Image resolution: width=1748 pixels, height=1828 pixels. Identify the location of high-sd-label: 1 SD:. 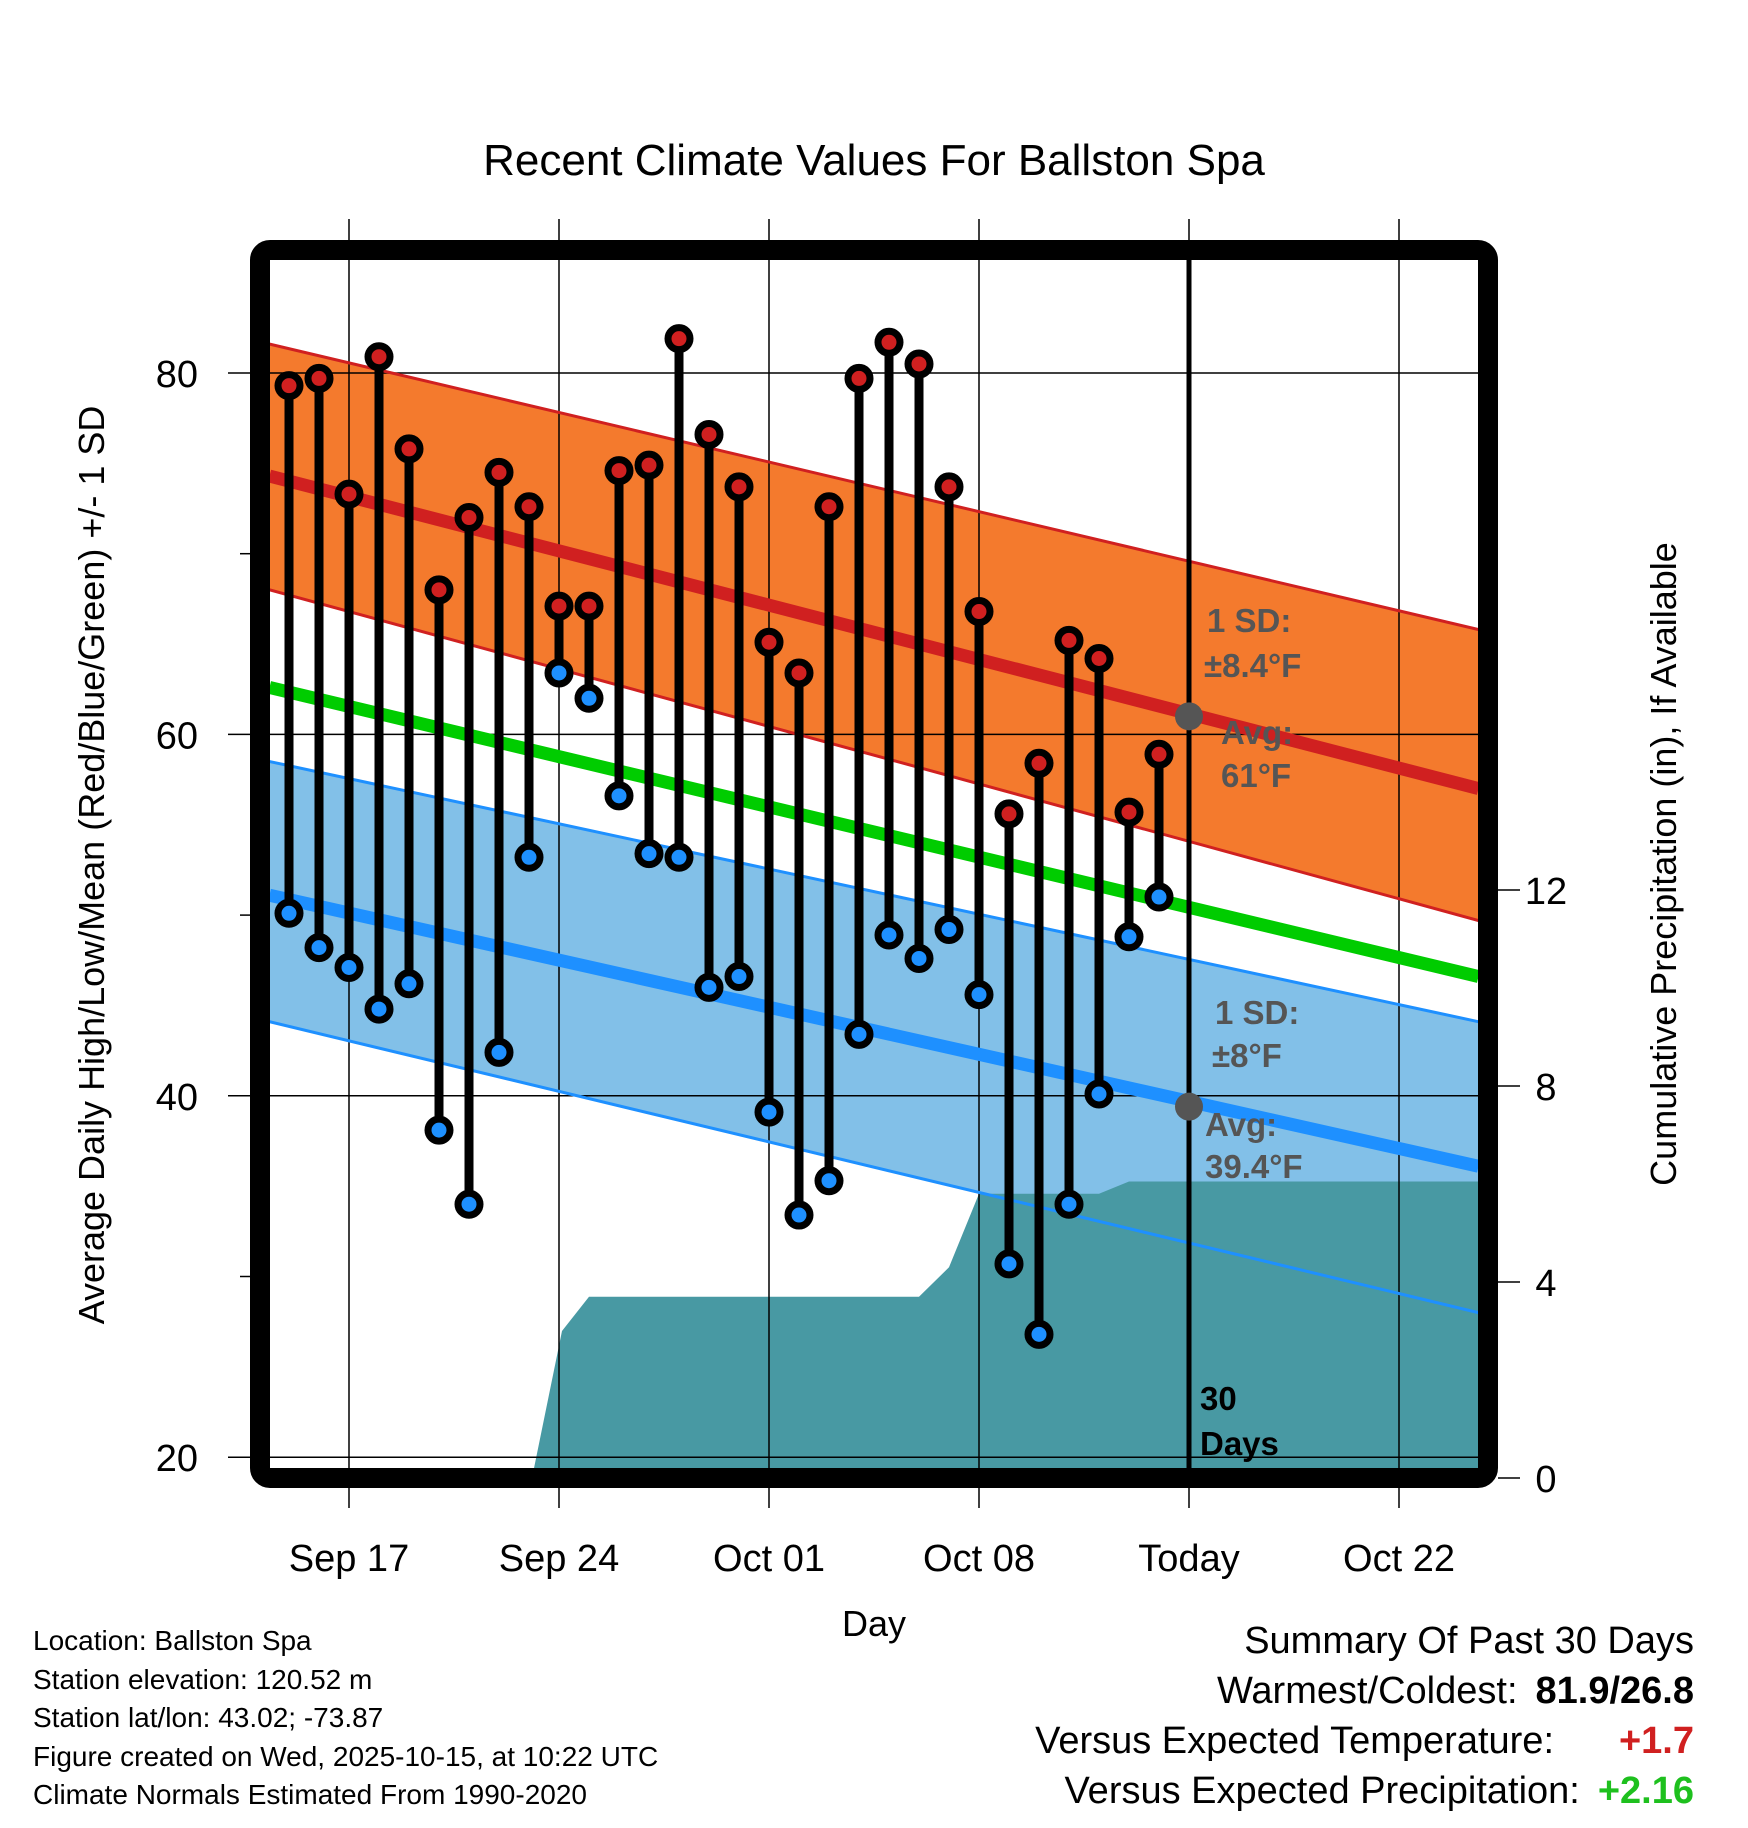
(1249, 620).